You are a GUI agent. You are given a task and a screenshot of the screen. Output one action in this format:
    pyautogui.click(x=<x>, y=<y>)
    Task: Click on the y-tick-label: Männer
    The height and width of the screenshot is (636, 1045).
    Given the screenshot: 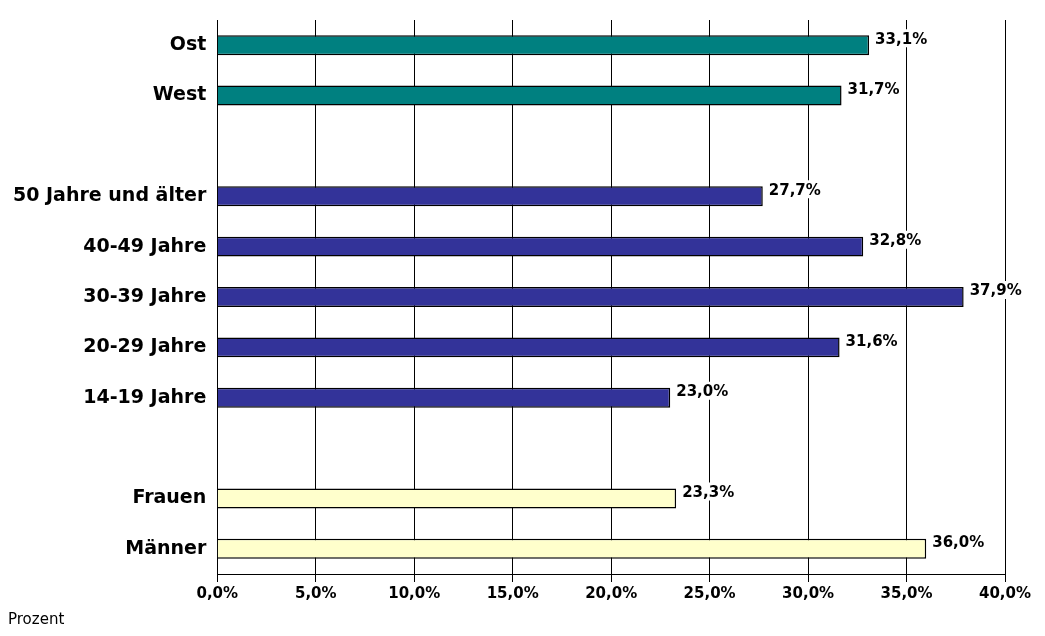 What is the action you would take?
    pyautogui.click(x=166, y=546)
    